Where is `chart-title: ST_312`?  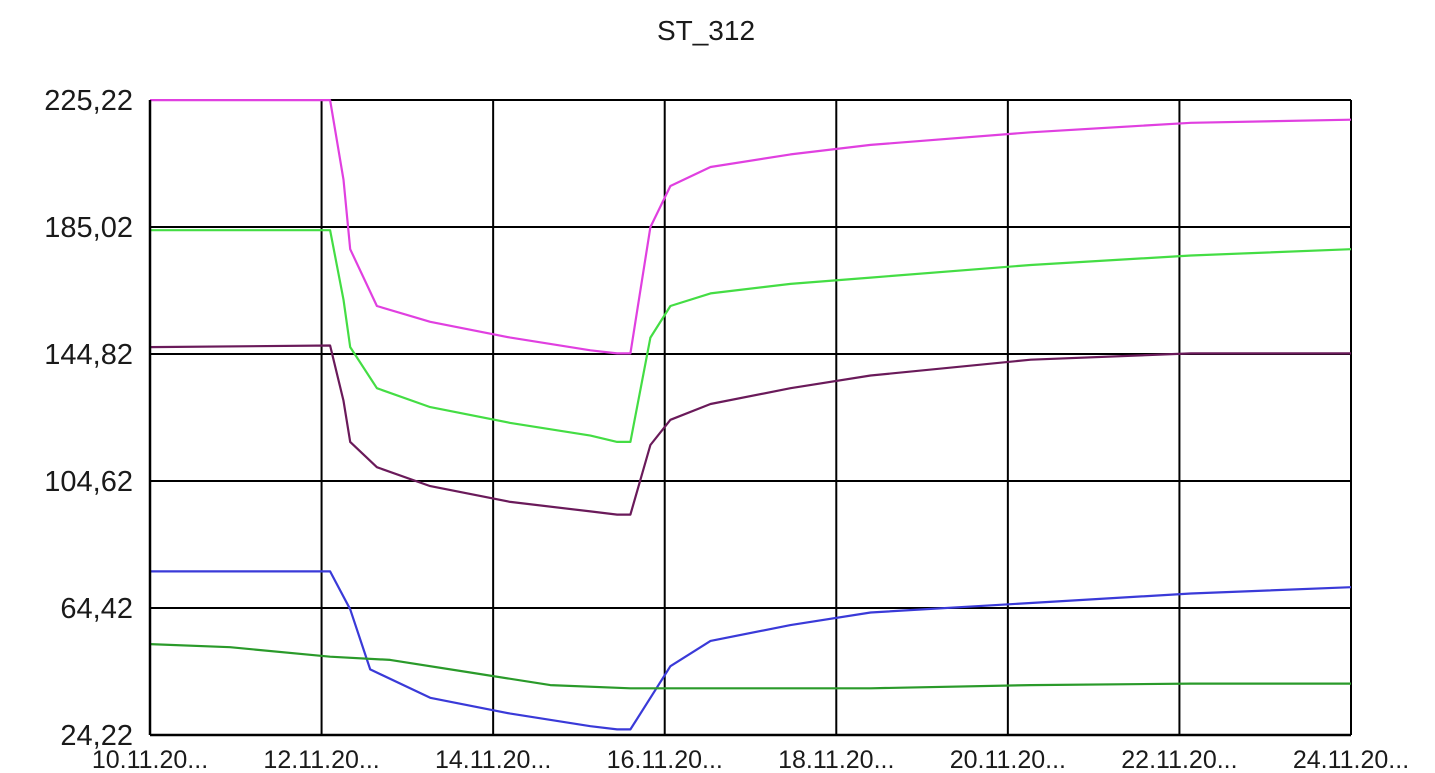 chart-title: ST_312 is located at coordinates (706, 30).